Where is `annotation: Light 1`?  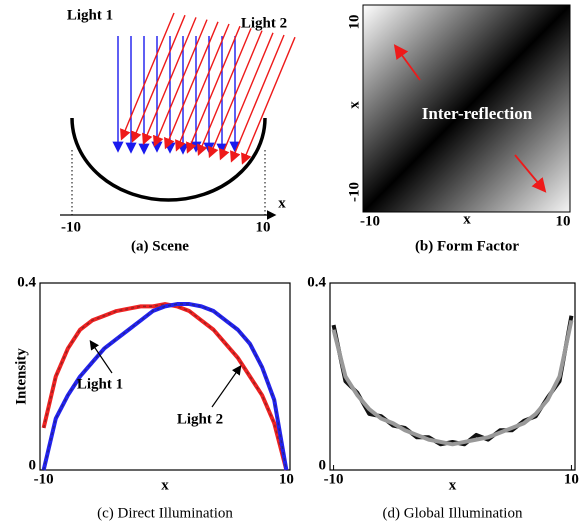
annotation: Light 1 is located at coordinates (100, 384).